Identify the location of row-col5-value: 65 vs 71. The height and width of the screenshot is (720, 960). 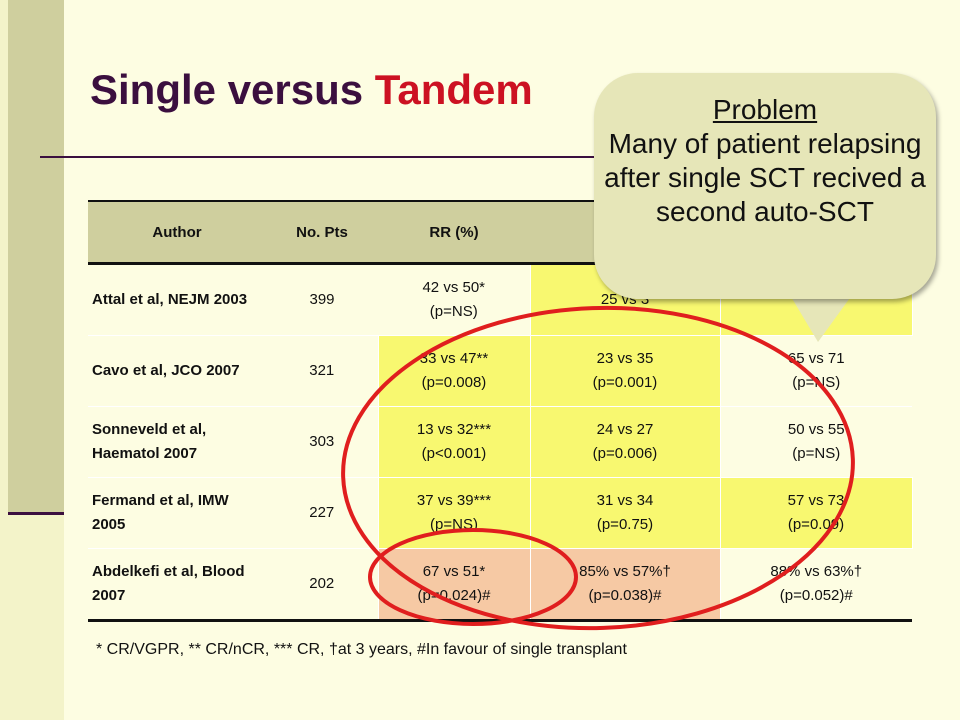
(816, 358).